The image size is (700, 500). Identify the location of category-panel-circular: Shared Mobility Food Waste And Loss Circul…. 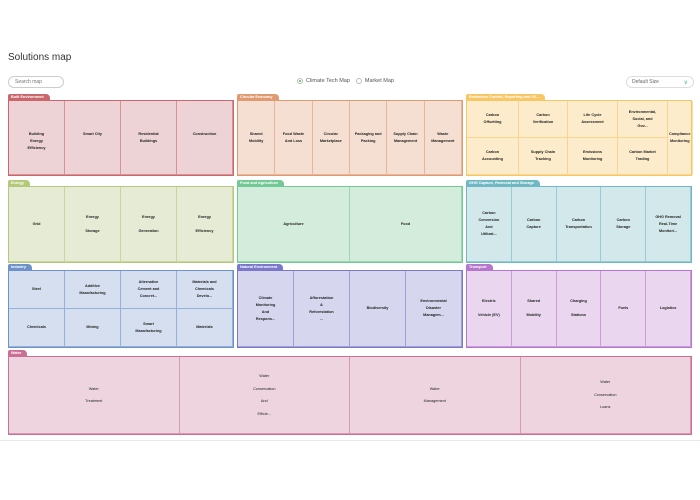
(350, 135).